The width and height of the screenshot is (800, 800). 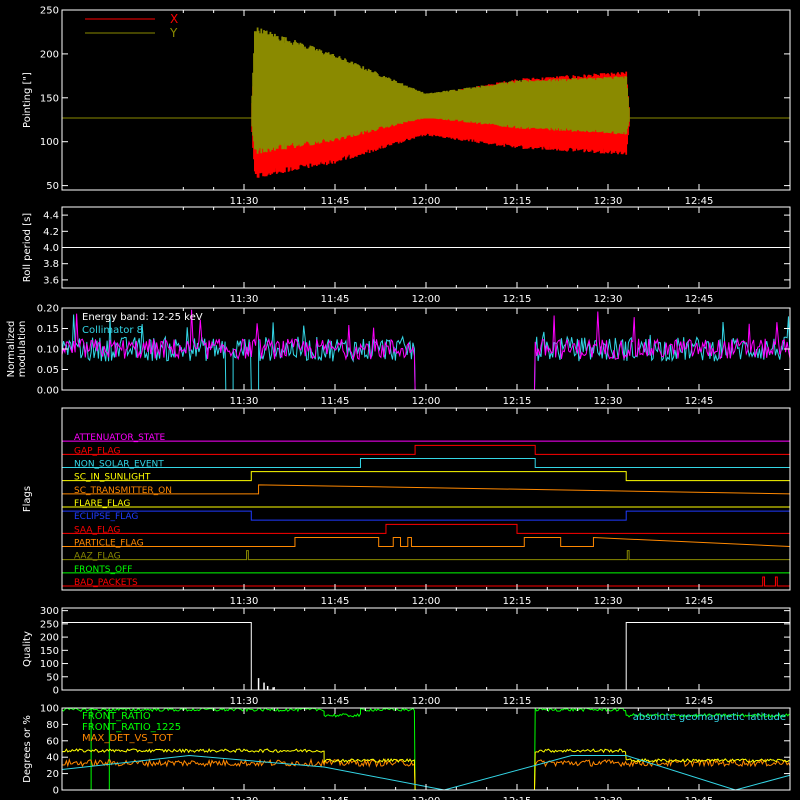 What do you see at coordinates (426, 449) in the screenshot?
I see `flag-line-gap-flag` at bounding box center [426, 449].